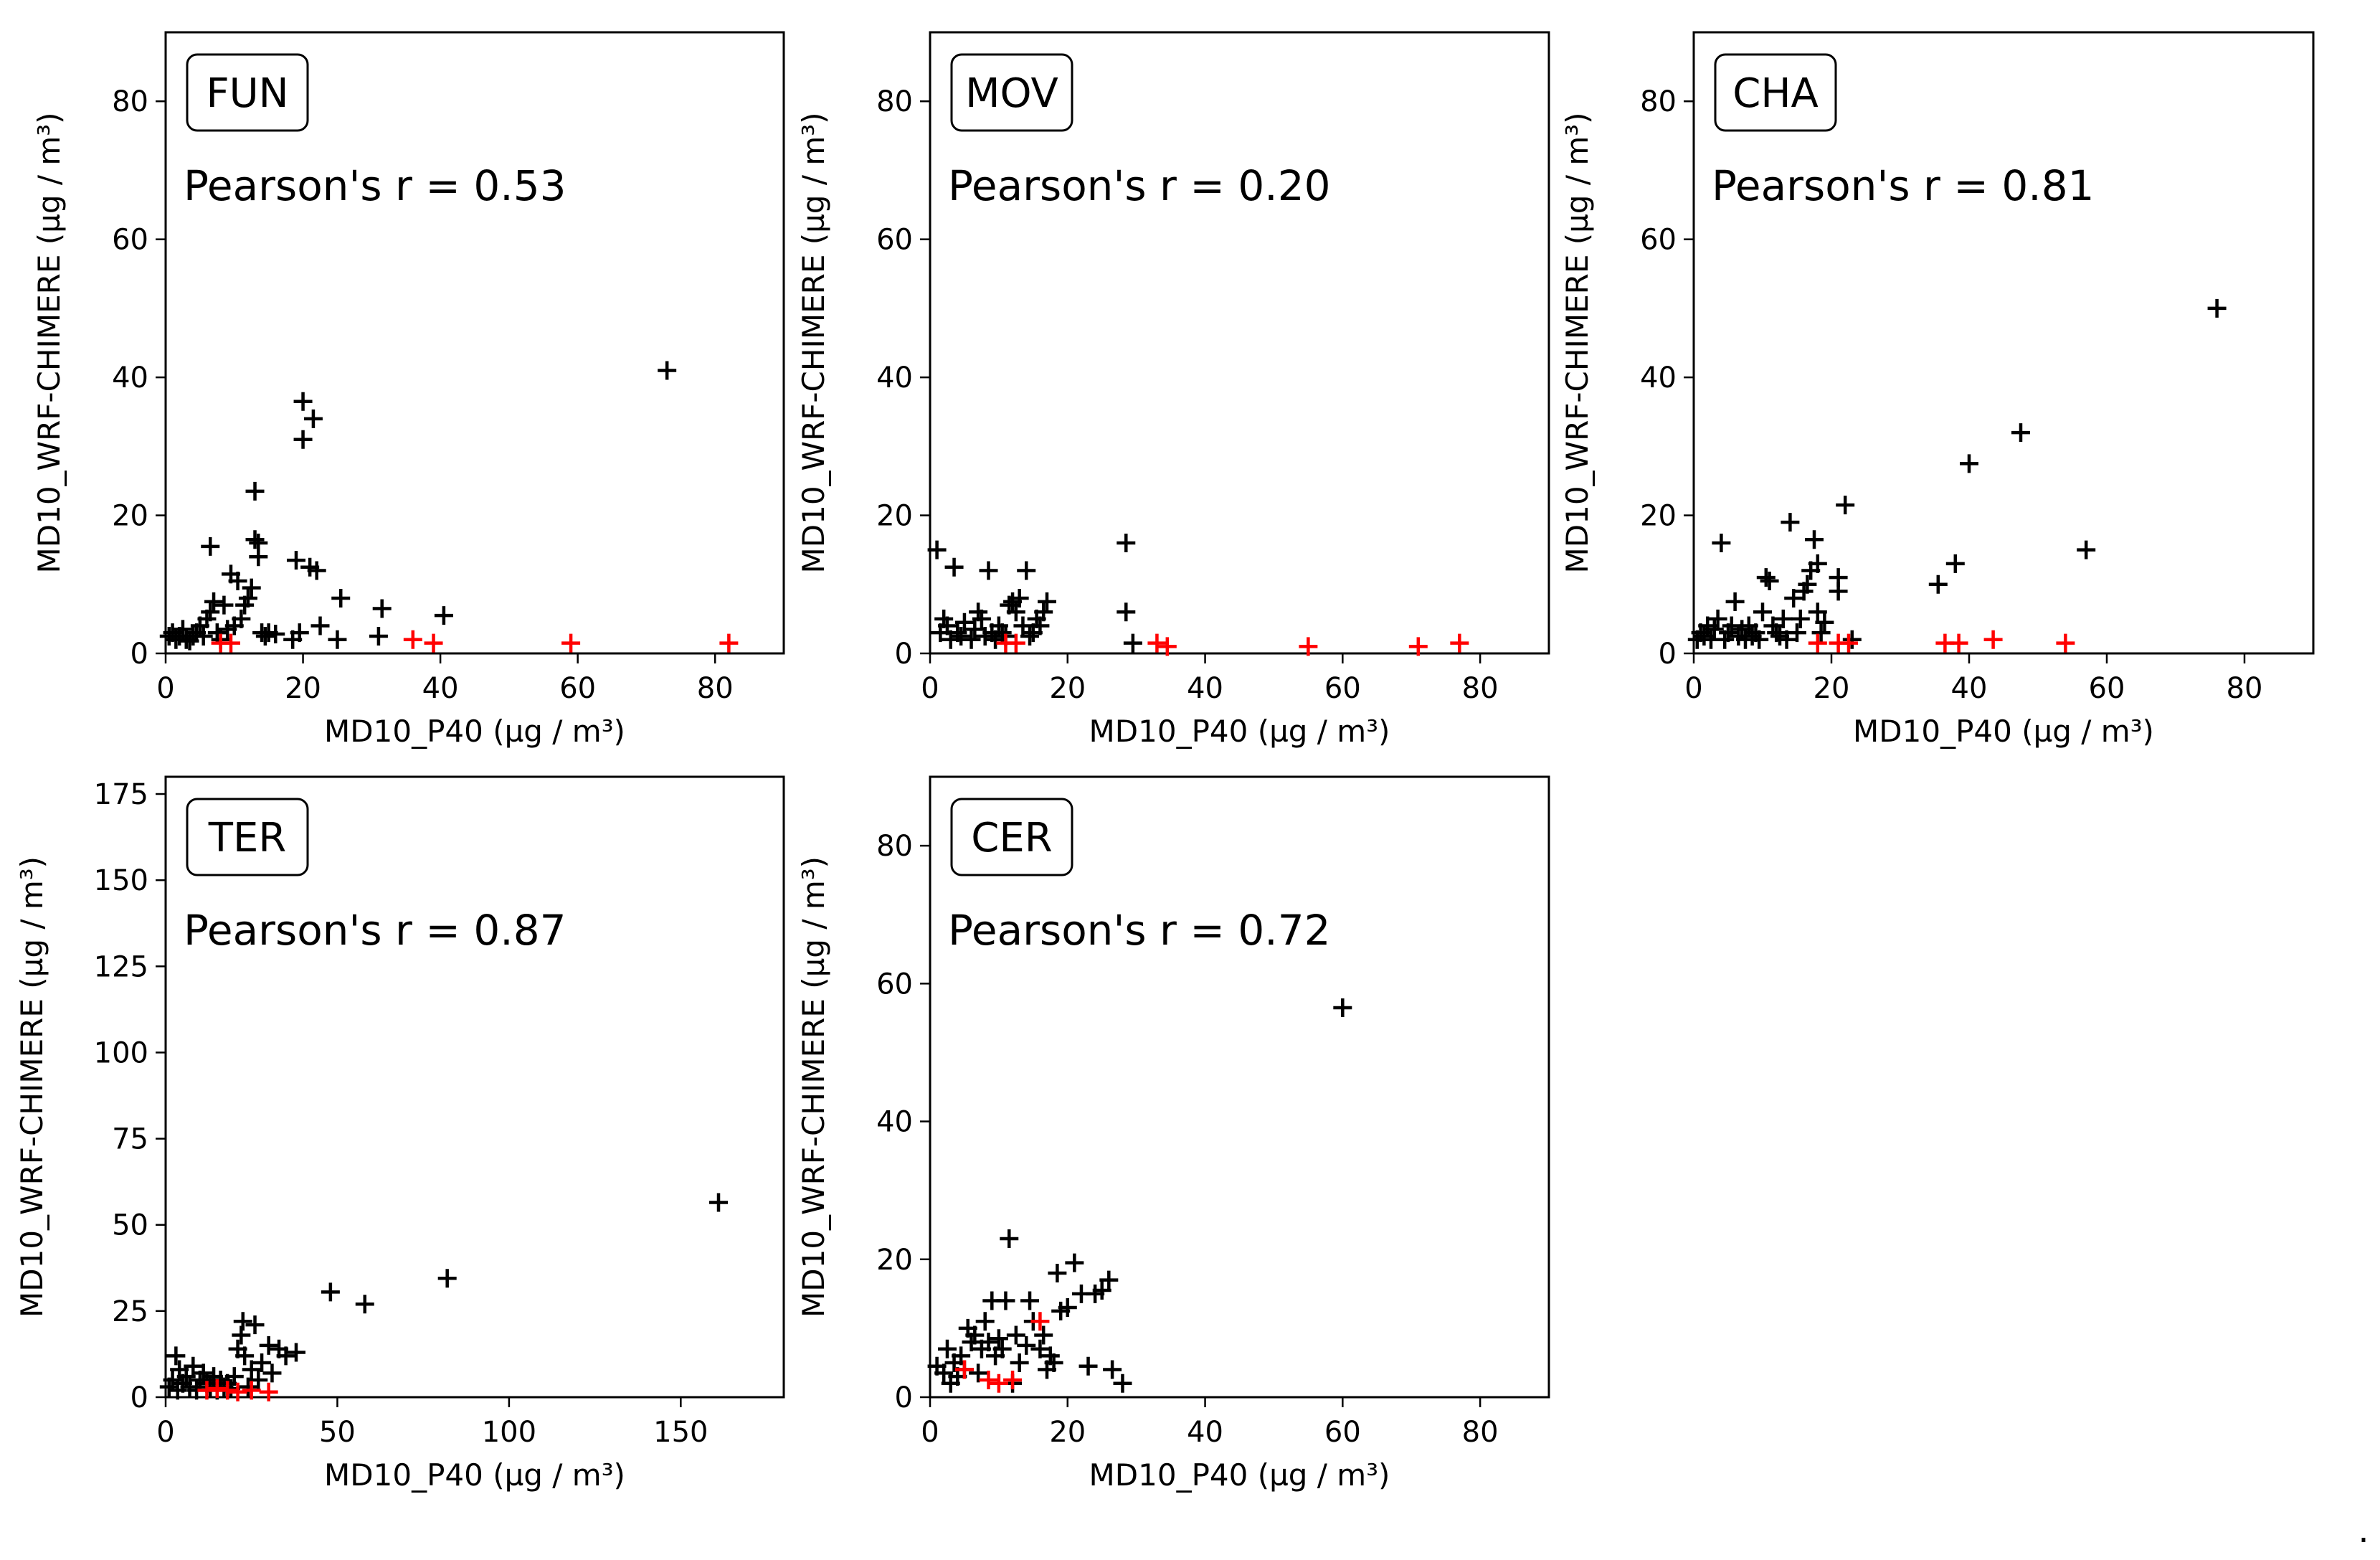 The width and height of the screenshot is (2380, 1560). I want to click on y-tick-label: 125, so click(121, 966).